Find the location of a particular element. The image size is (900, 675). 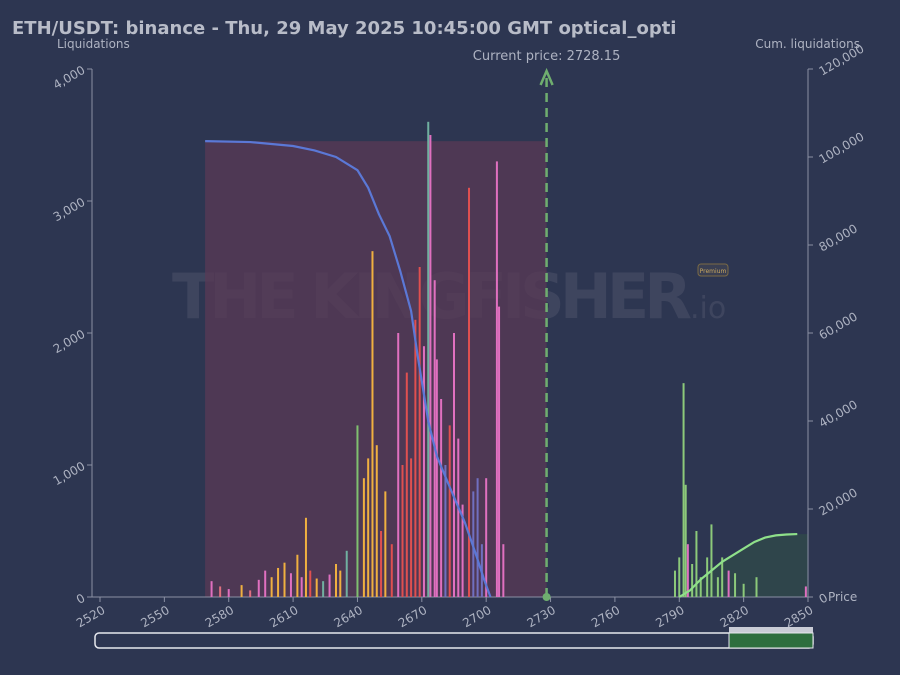

slider-grip is located at coordinates (771, 630).